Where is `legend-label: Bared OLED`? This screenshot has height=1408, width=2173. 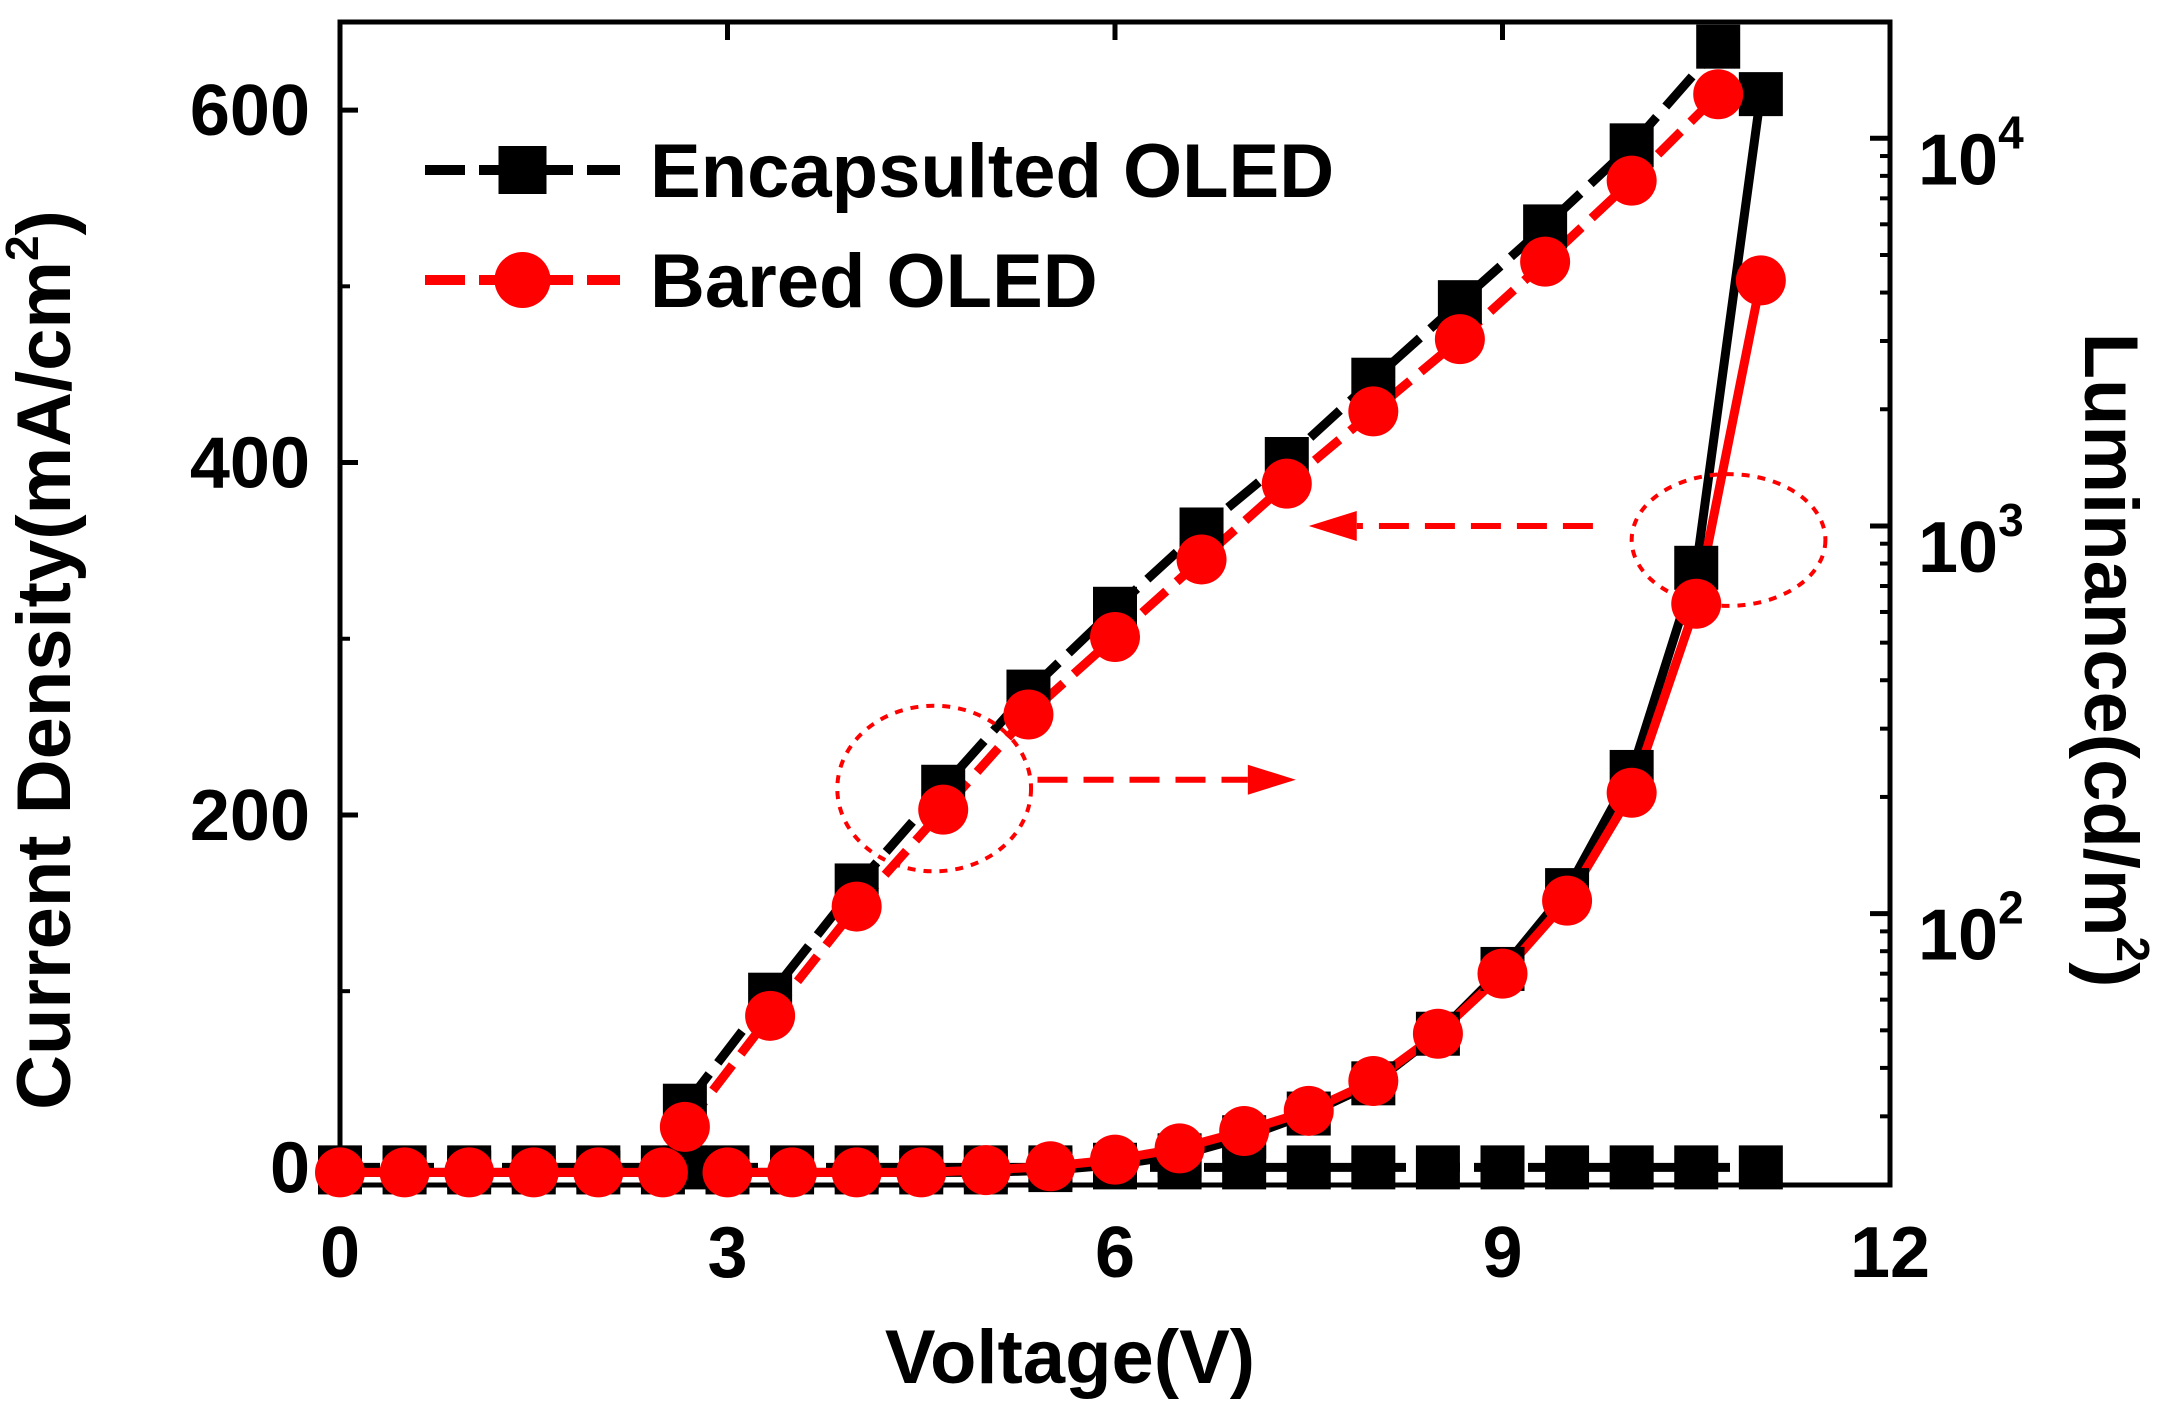
legend-label: Bared OLED is located at coordinates (874, 281).